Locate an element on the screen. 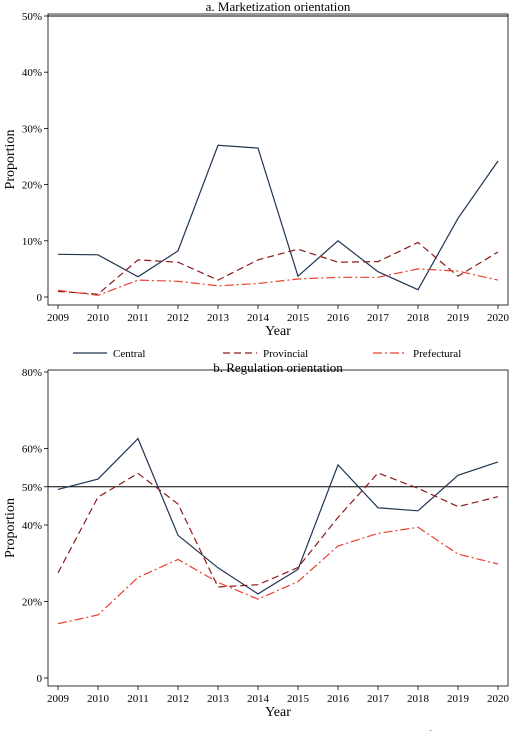 The height and width of the screenshot is (731, 520). chart-title: b. Regulation orientation is located at coordinates (278, 367).